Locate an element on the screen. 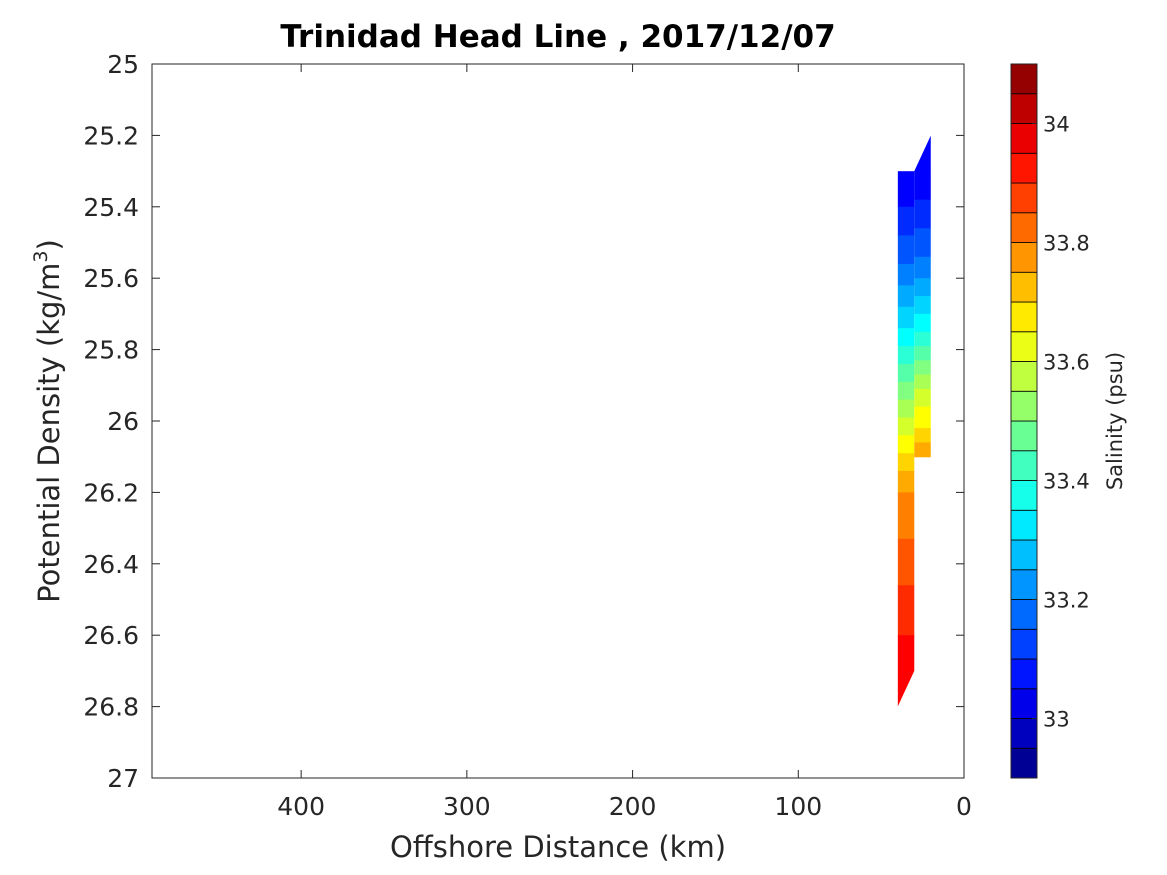 Image resolution: width=1167 pixels, height=875 pixels. chart-title: Trinidad Head Line , 2017/12/07 is located at coordinates (557, 37).